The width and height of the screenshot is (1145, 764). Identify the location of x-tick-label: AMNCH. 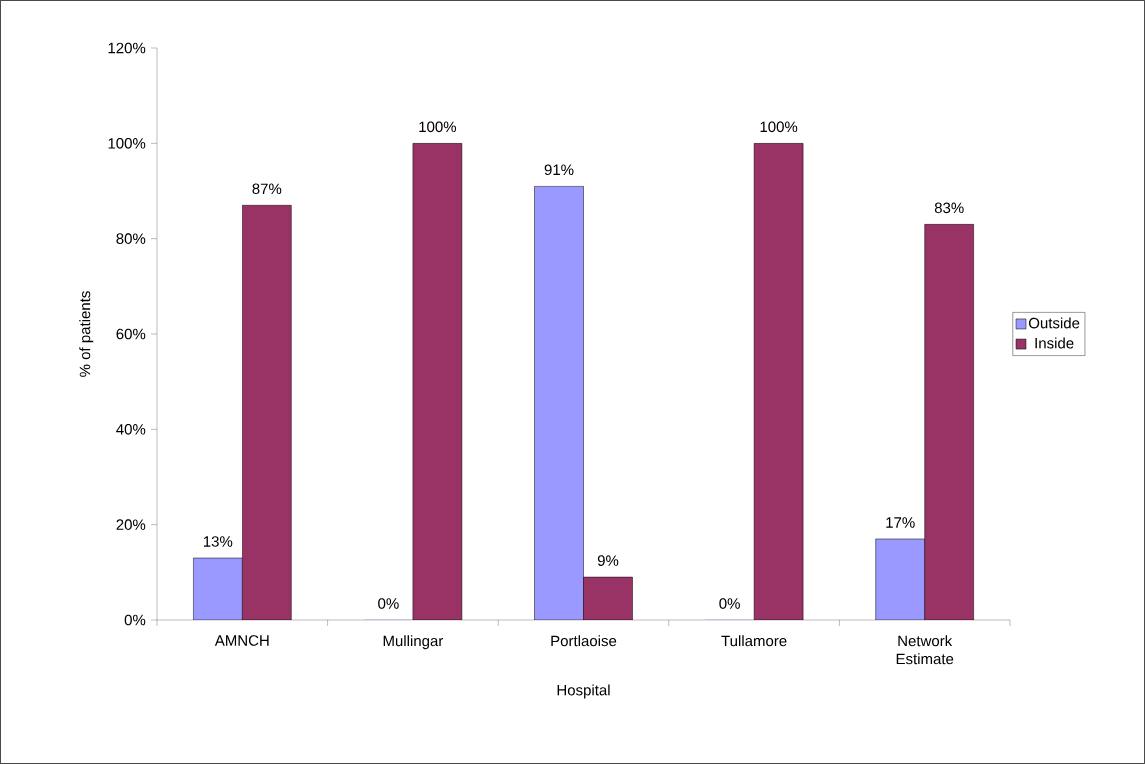
(241, 640).